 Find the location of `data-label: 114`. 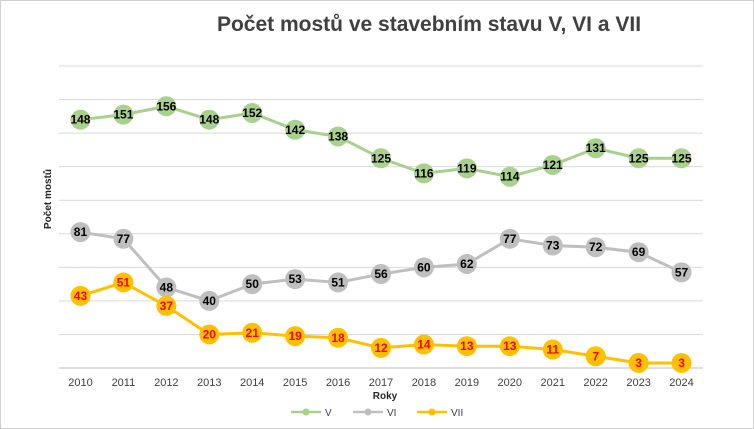

data-label: 114 is located at coordinates (510, 177).